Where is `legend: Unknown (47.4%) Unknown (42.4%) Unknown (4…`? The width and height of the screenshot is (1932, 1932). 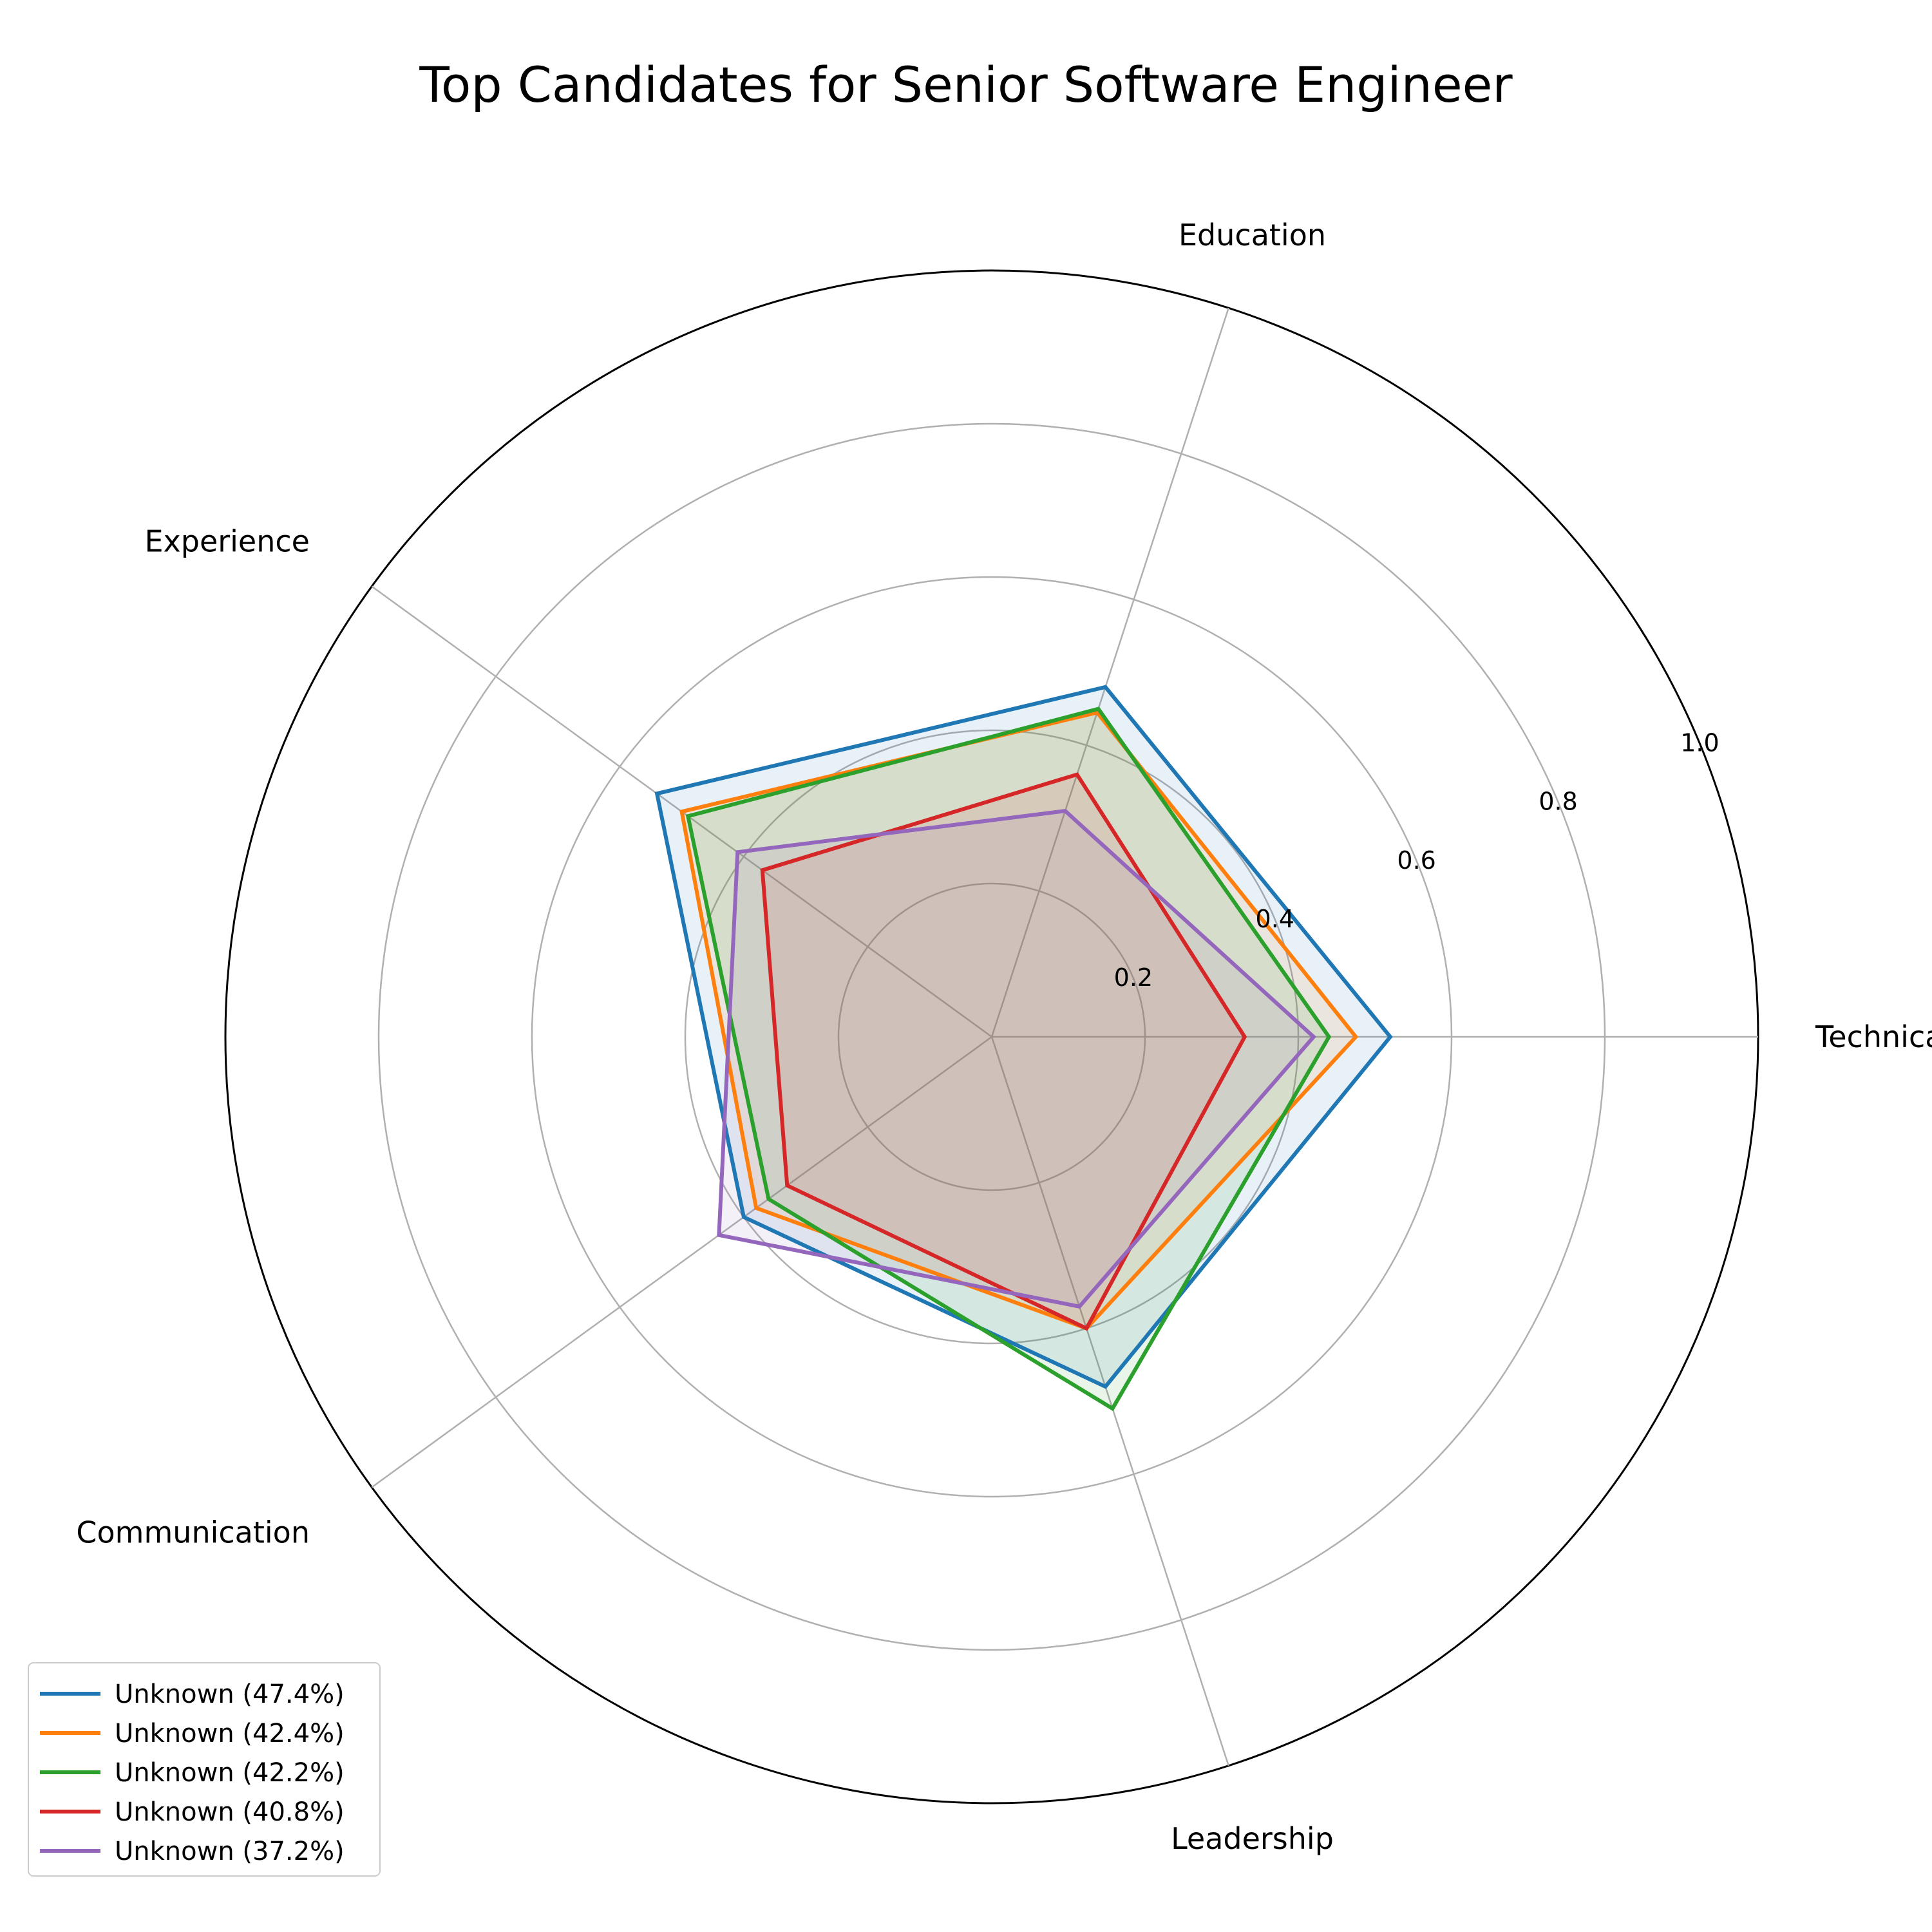 legend: Unknown (47.4%) Unknown (42.4%) Unknown (4… is located at coordinates (205, 1770).